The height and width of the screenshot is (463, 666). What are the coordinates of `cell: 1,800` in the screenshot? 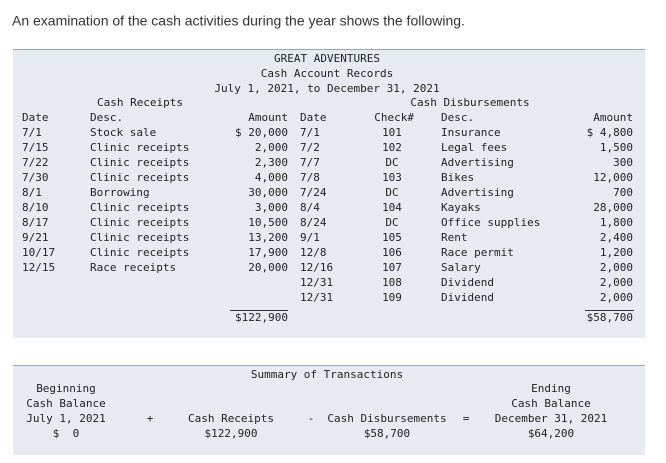 It's located at (616, 222).